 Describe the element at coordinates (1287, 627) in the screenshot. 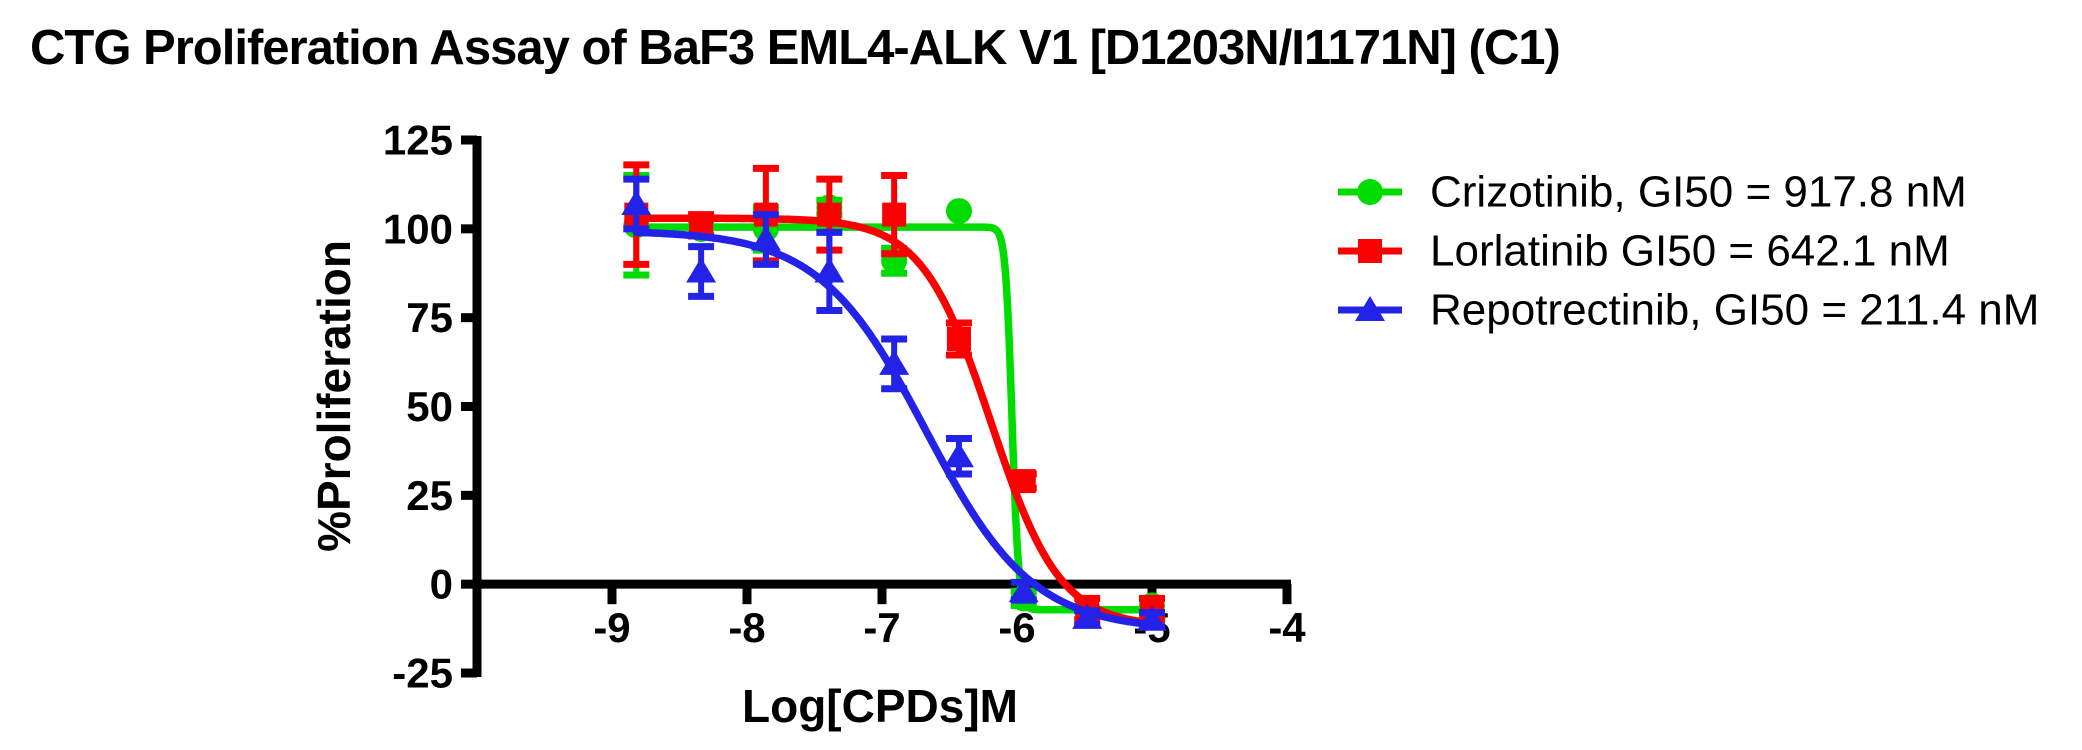

I see `x-tick-label: -4` at that location.